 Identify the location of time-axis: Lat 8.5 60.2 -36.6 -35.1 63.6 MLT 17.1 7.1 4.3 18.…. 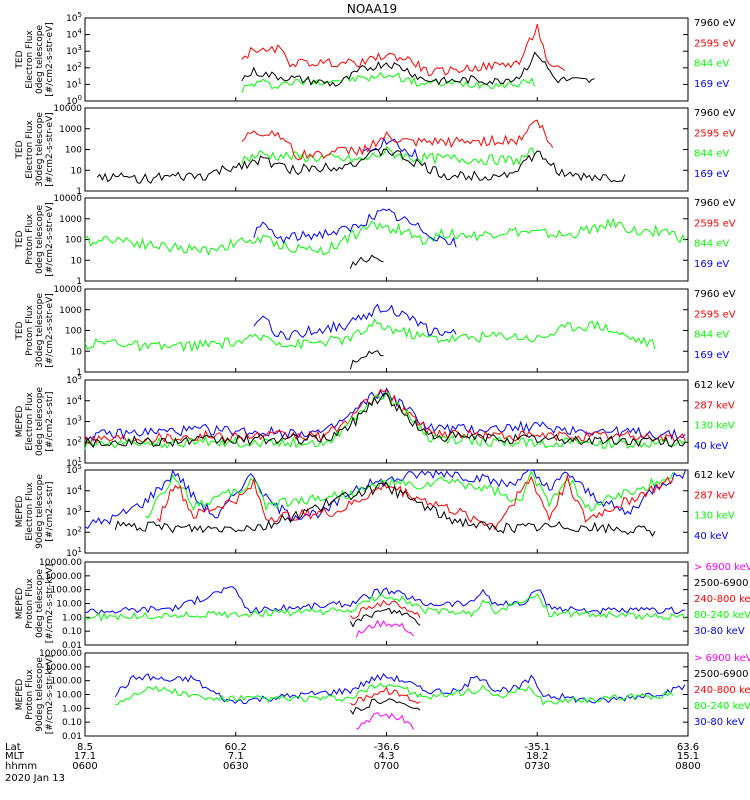
(353, 757).